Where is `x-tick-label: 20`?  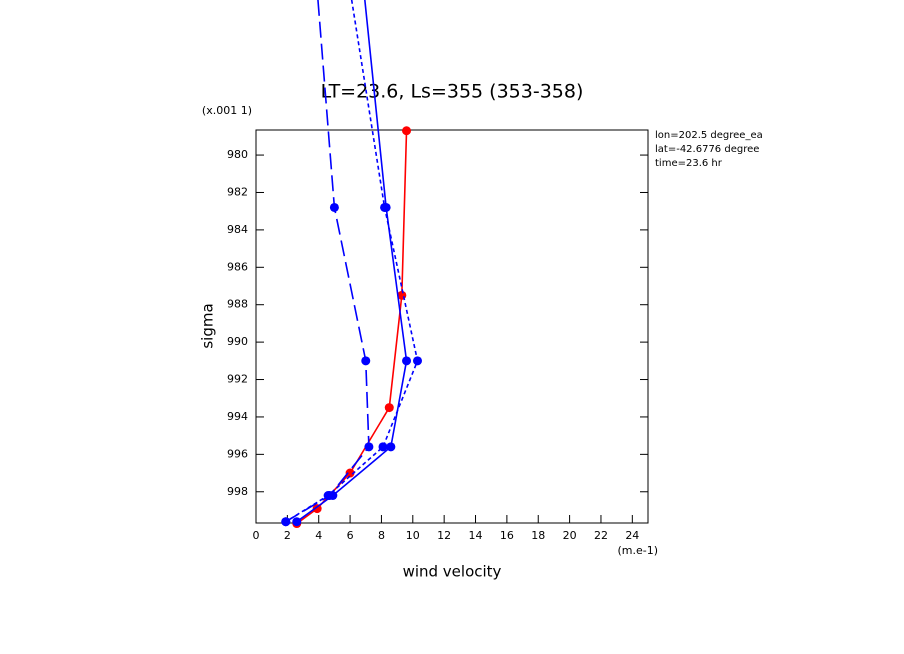 x-tick-label: 20 is located at coordinates (570, 535).